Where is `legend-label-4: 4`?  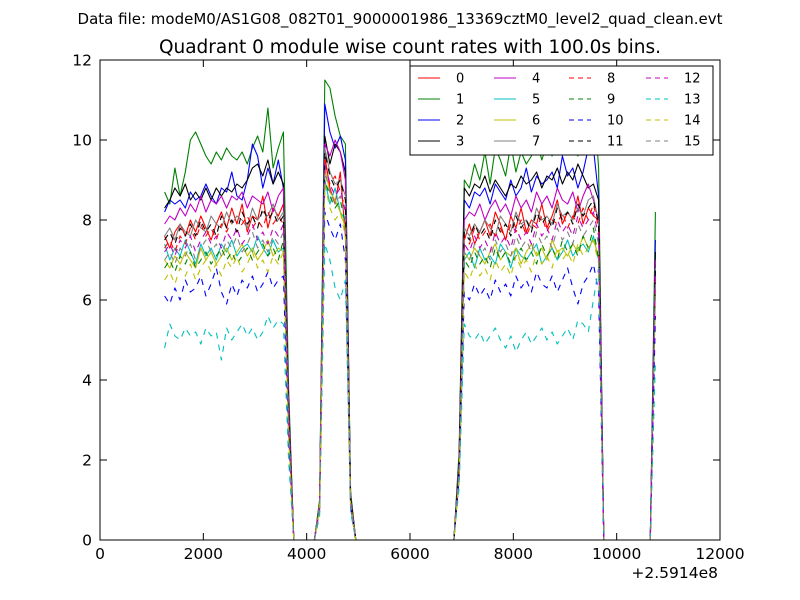
legend-label-4: 4 is located at coordinates (536, 79).